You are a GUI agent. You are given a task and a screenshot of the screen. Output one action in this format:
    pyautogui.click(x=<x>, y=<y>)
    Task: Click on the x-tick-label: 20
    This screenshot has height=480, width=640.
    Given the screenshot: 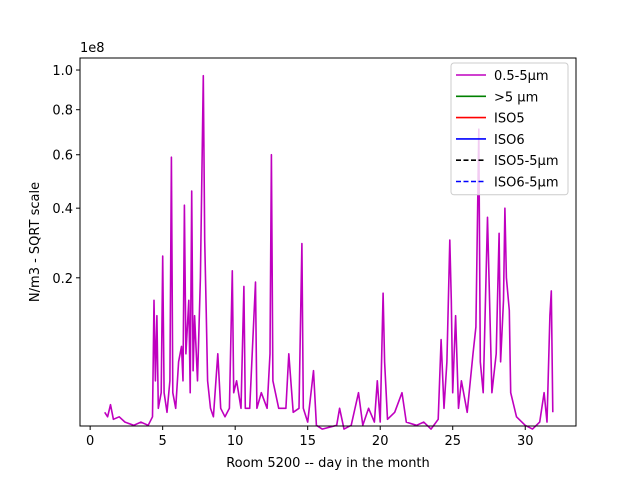 What is the action you would take?
    pyautogui.click(x=380, y=441)
    